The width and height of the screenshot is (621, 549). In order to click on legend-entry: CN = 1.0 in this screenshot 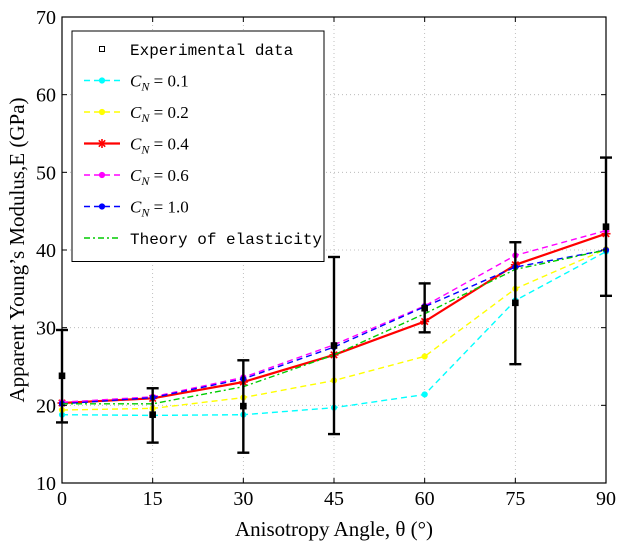, I will do `click(136, 209)`.